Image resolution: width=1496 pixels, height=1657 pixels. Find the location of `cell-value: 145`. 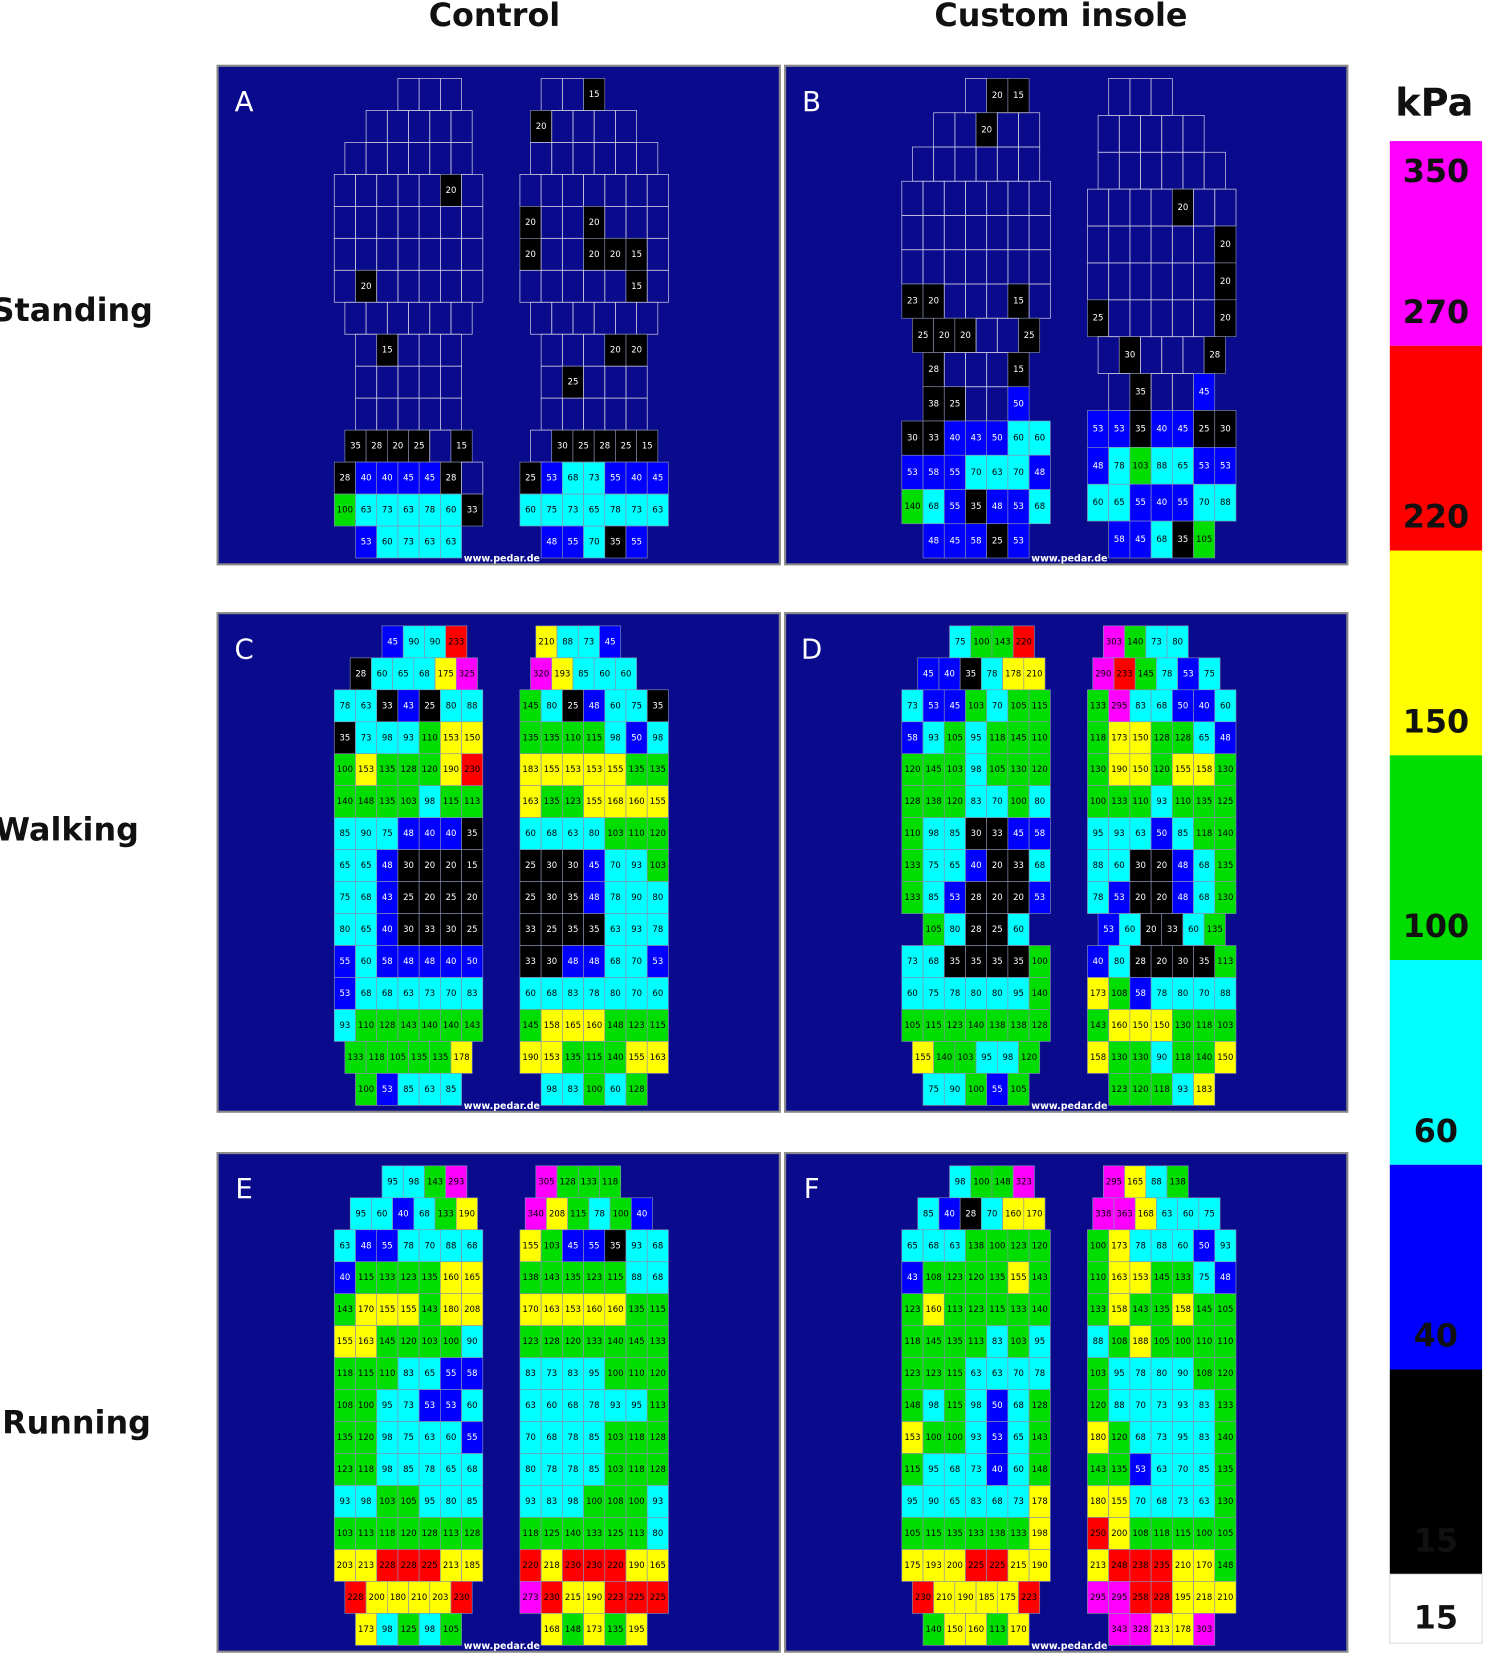

cell-value: 145 is located at coordinates (530, 705).